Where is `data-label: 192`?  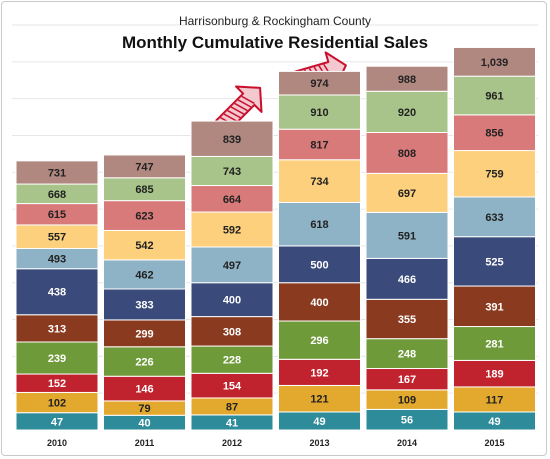
data-label: 192 is located at coordinates (319, 373).